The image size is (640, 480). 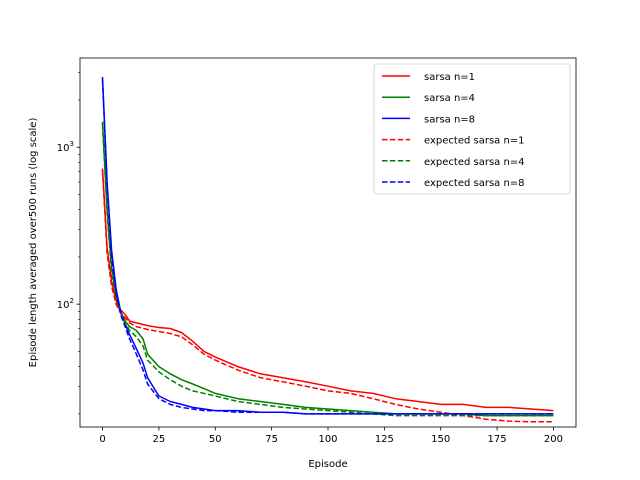 What do you see at coordinates (327, 464) in the screenshot?
I see `x-axis-title: Episode` at bounding box center [327, 464].